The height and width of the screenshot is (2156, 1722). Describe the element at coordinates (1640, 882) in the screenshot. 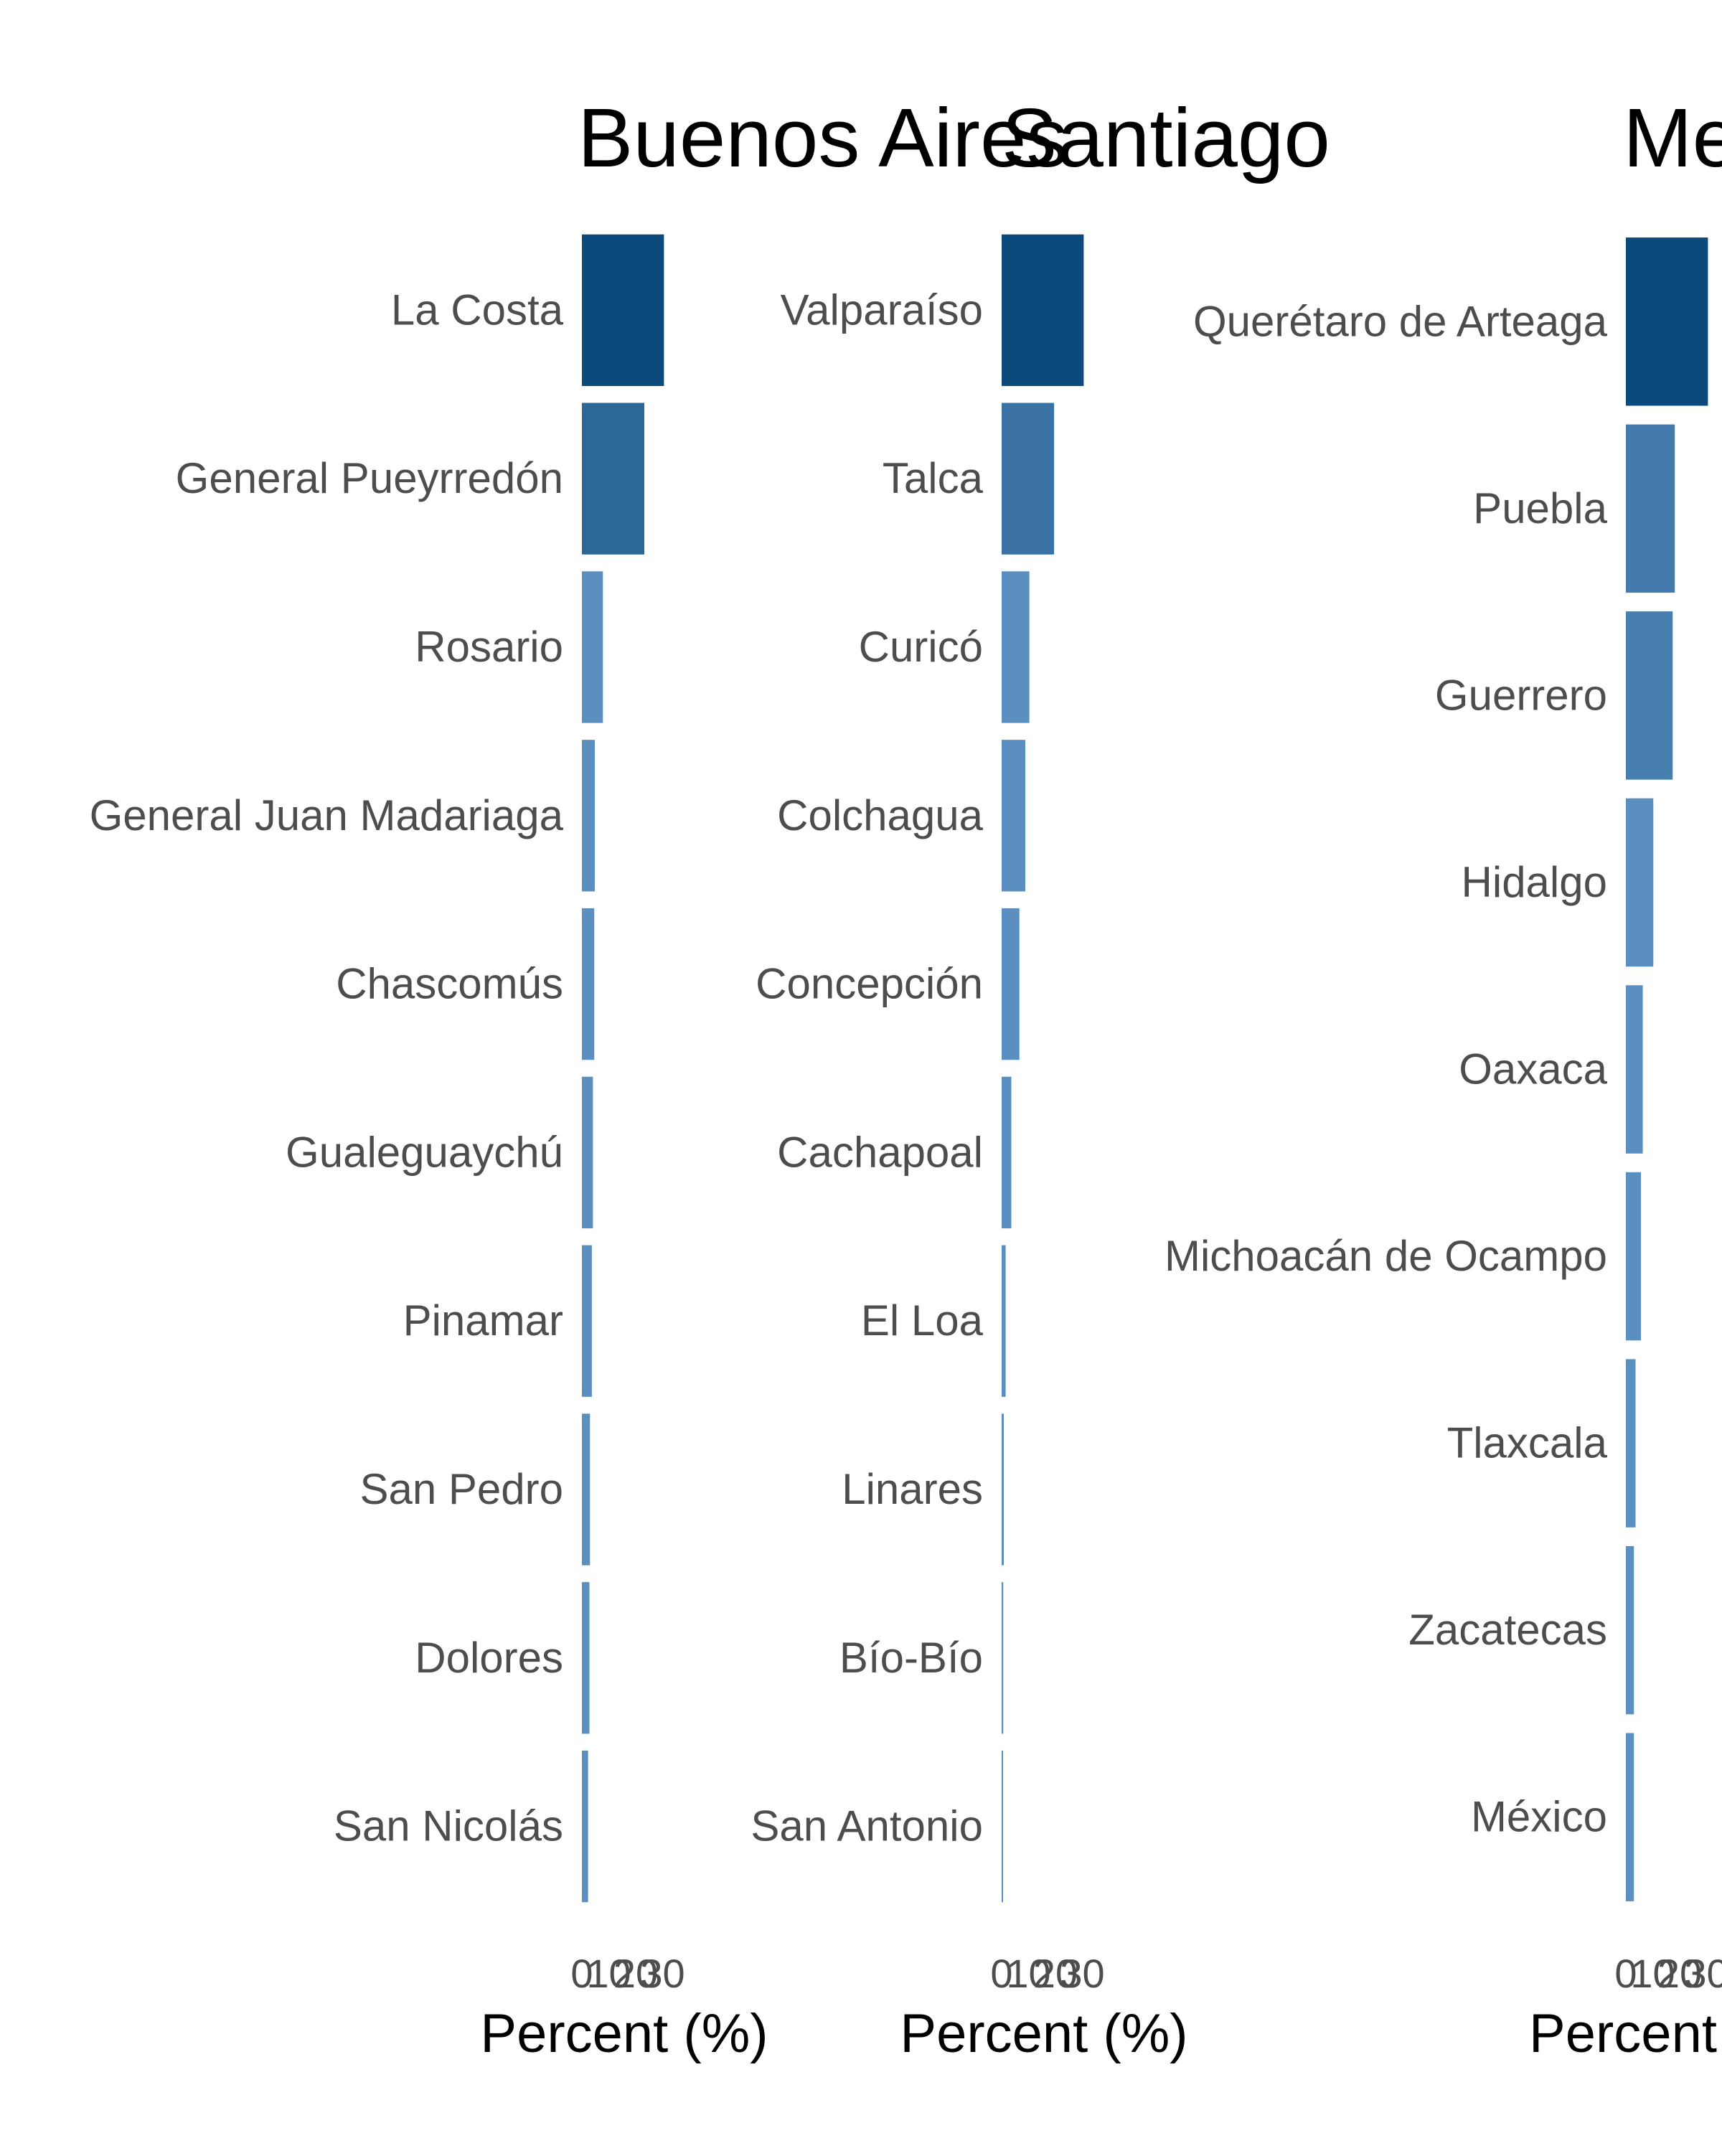

I see `bar-hidalgo` at that location.